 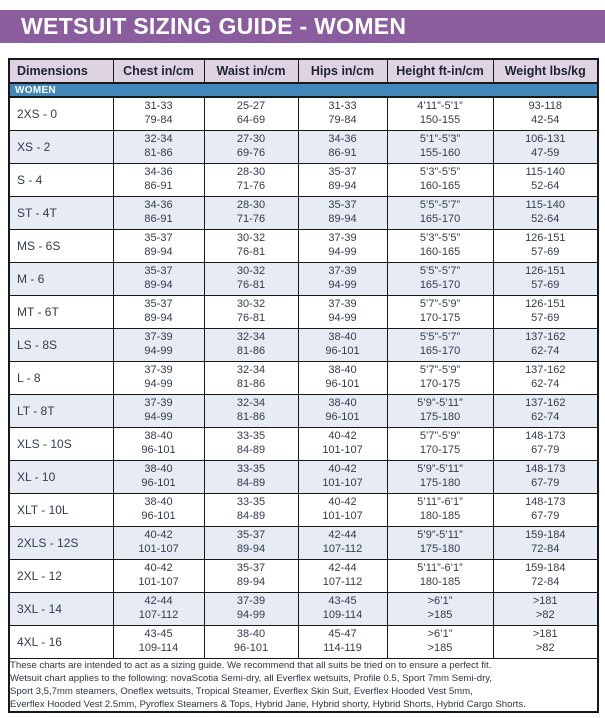 I want to click on waist-value-line: 84-89, so click(x=251, y=482).